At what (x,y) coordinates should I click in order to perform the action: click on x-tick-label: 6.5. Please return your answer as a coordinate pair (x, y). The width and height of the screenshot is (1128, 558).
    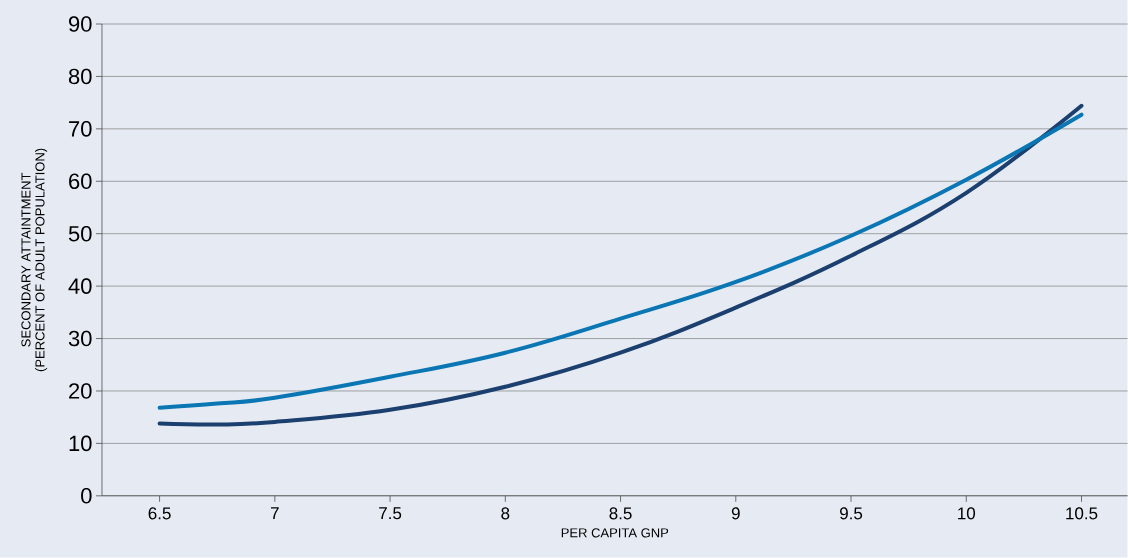
    Looking at the image, I should click on (159, 513).